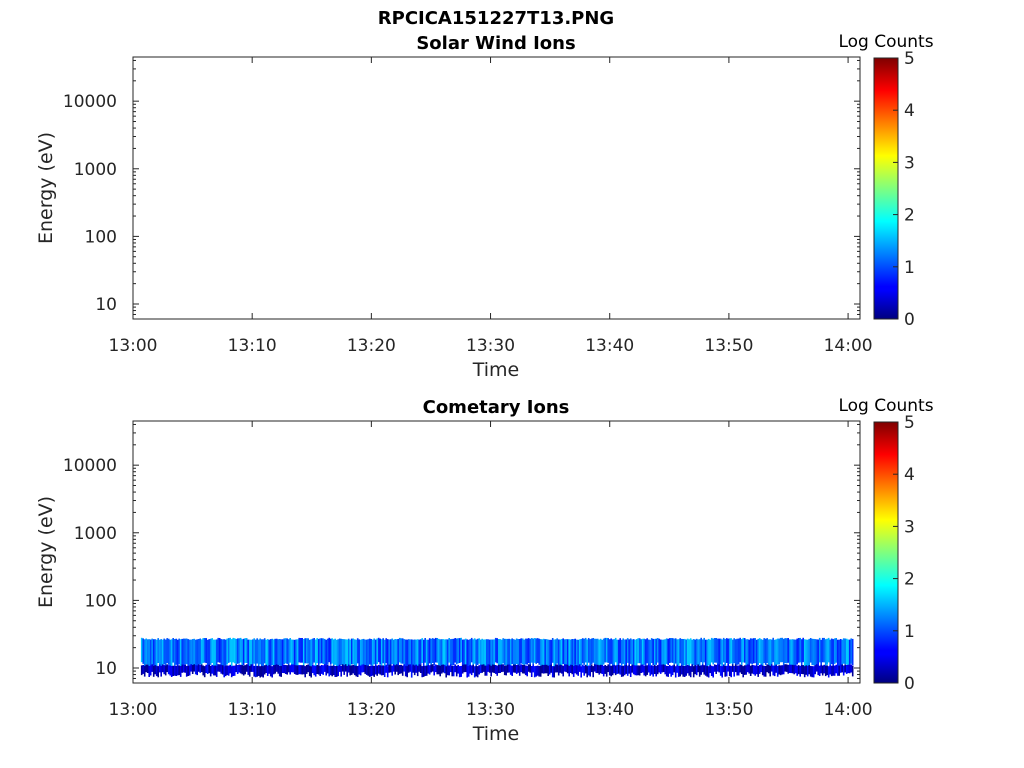  I want to click on y-tick-label: 10000, so click(90, 102).